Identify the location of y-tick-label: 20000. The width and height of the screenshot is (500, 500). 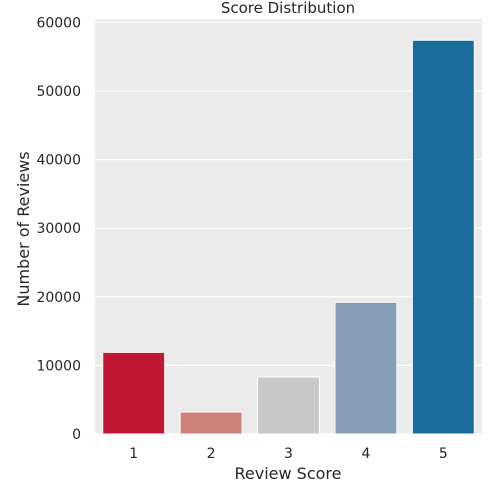
(58, 298).